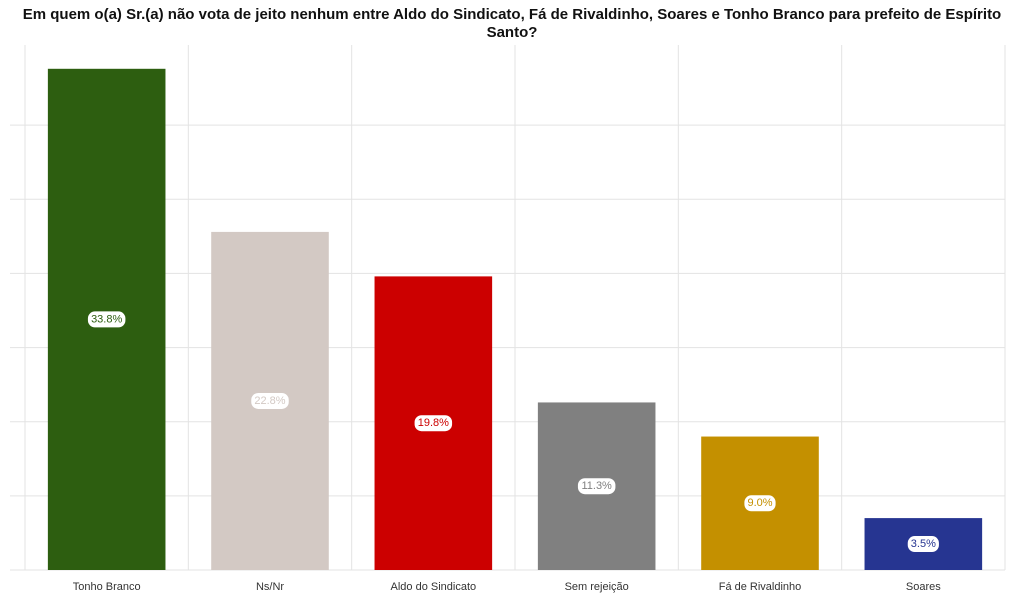  I want to click on value-label: 19.8%, so click(433, 423).